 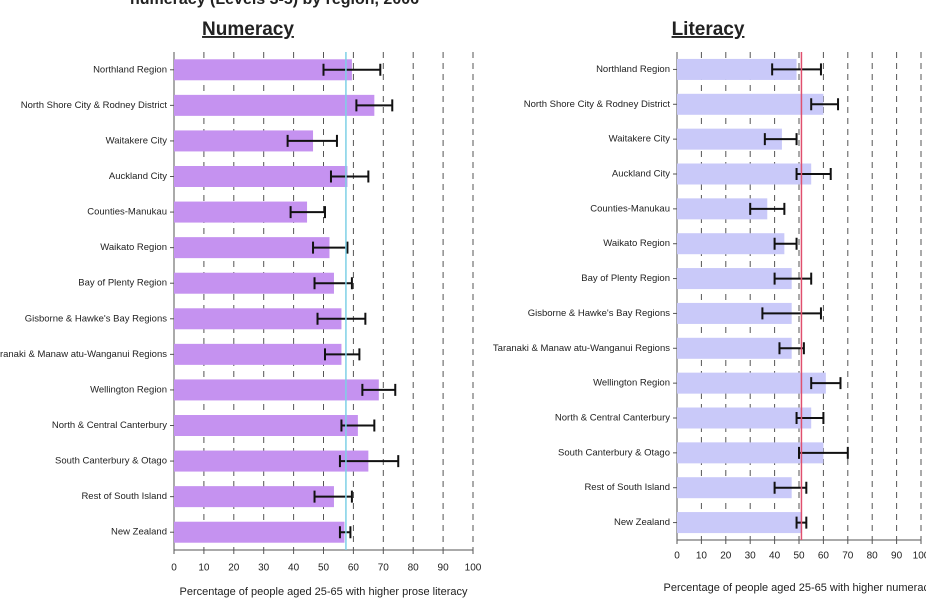 What do you see at coordinates (775, 556) in the screenshot?
I see `x-tick-label: 40` at bounding box center [775, 556].